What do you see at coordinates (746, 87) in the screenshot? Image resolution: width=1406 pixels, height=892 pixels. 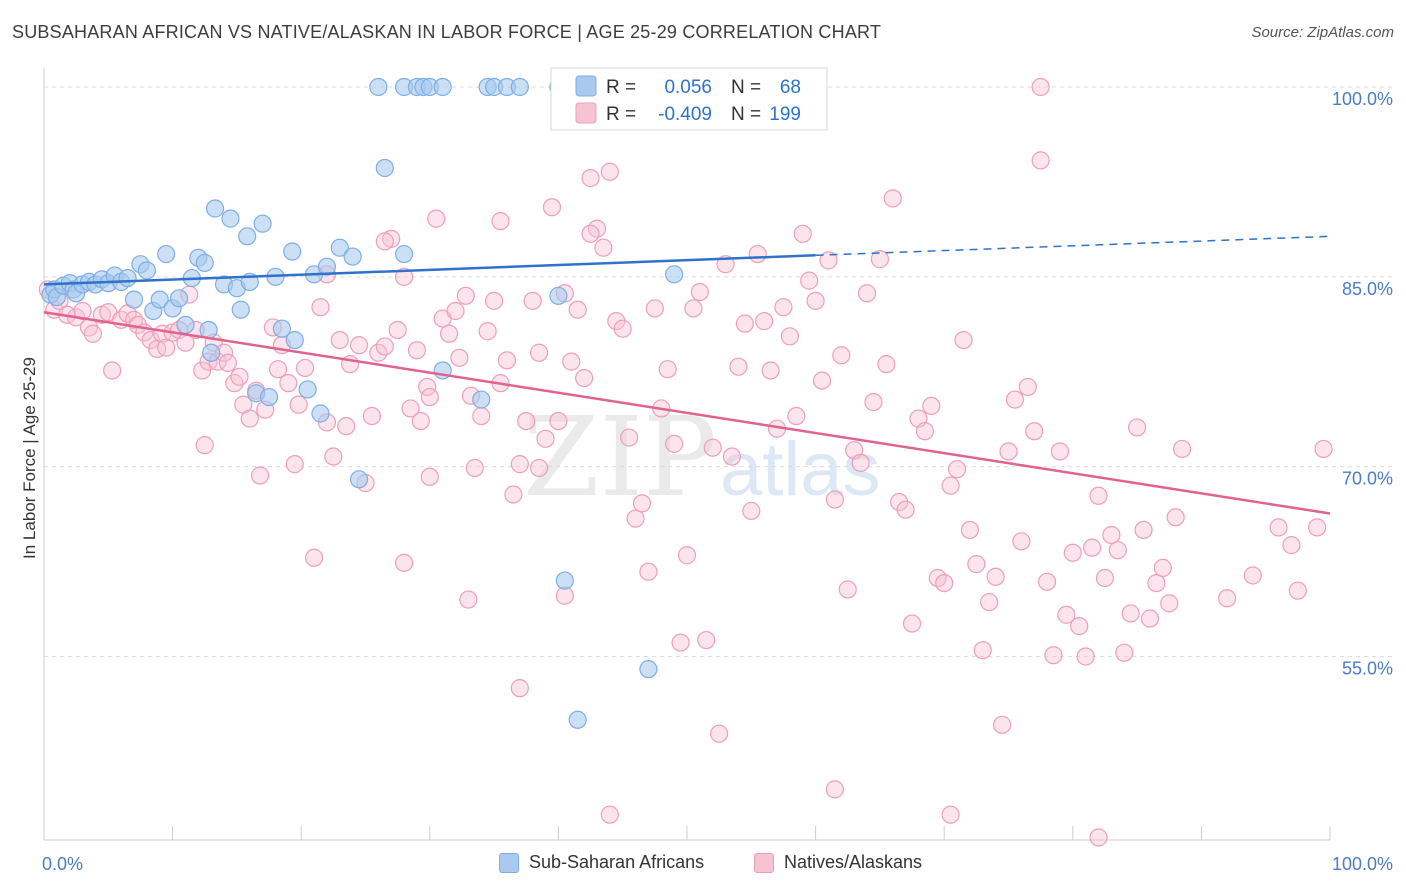 I see `stats-legend-n-label-1: N =` at bounding box center [746, 87].